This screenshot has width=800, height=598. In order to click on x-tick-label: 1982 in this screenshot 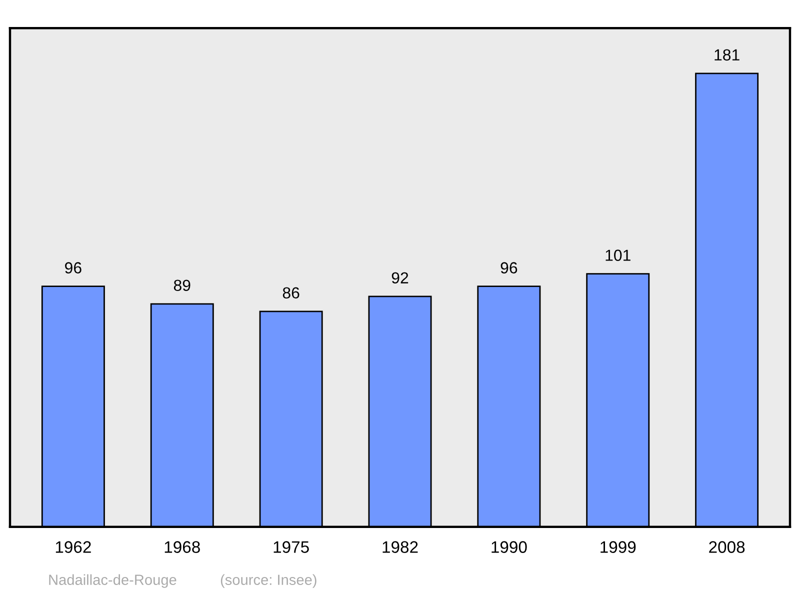, I will do `click(400, 547)`.